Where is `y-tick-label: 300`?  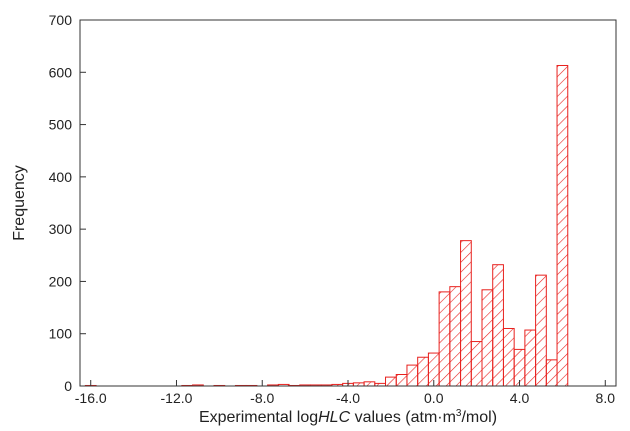 y-tick-label: 300 is located at coordinates (61, 229).